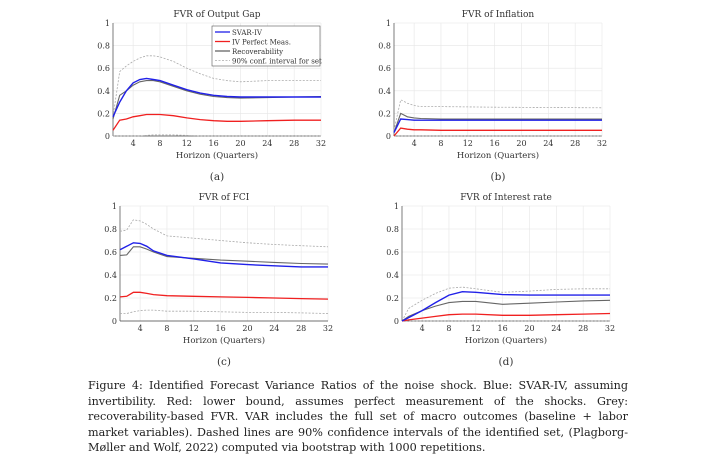 This screenshot has width=706, height=468. Describe the element at coordinates (498, 177) in the screenshot. I see `panel-label: (b)` at that location.